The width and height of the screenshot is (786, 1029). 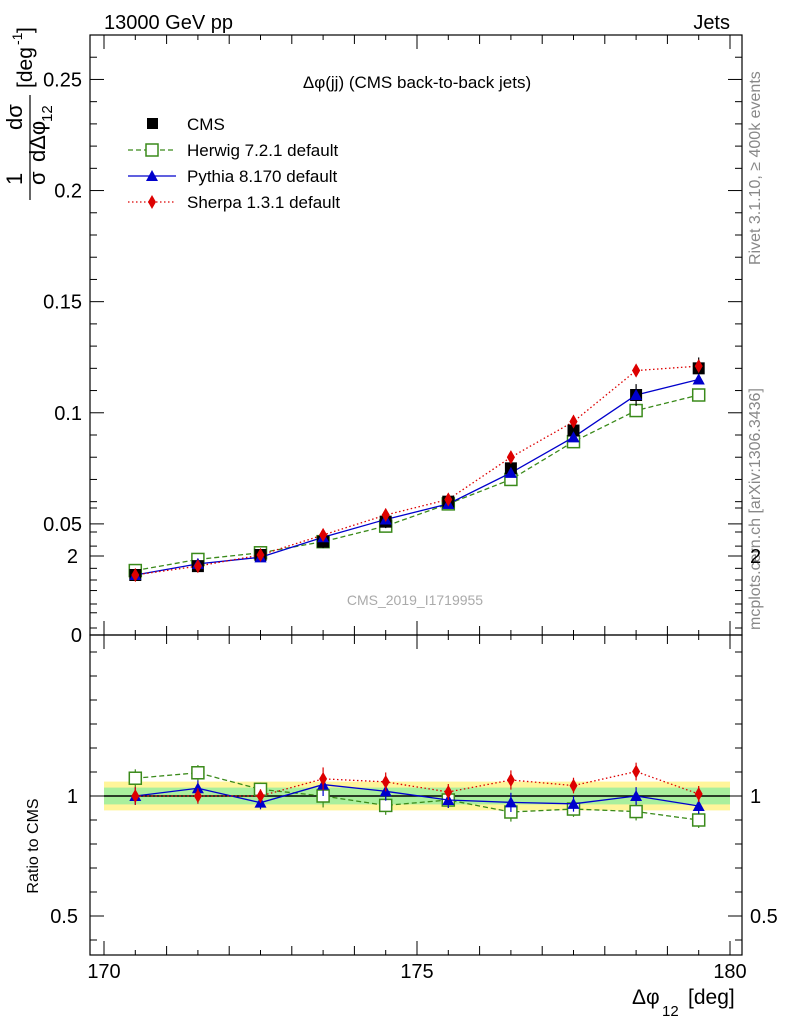 I want to click on series-line-sherpa, so click(x=417, y=470).